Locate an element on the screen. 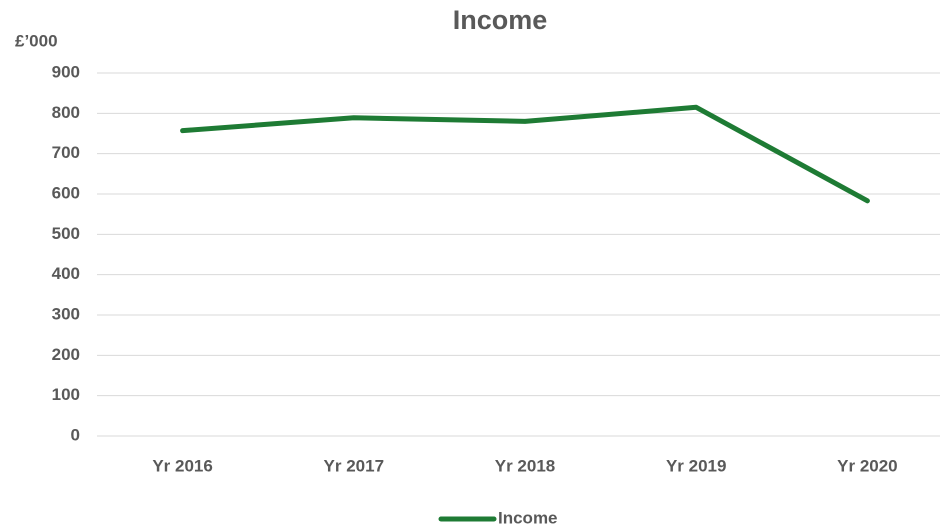  y-tick-label: 400 is located at coordinates (66, 273).